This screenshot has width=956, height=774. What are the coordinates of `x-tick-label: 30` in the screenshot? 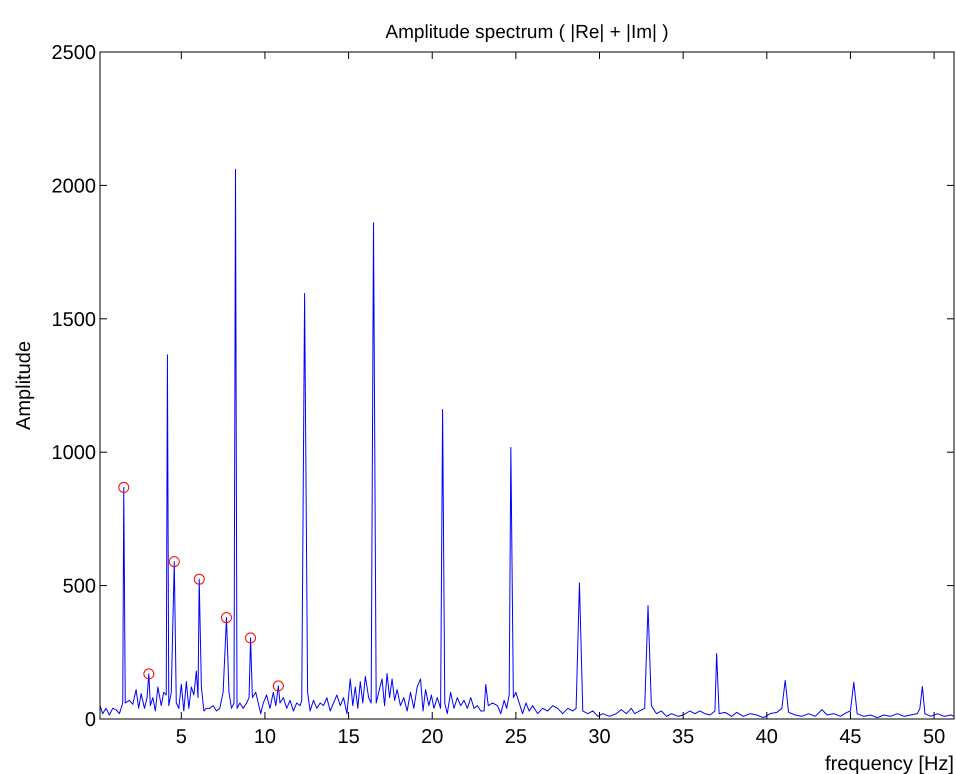 It's located at (599, 737).